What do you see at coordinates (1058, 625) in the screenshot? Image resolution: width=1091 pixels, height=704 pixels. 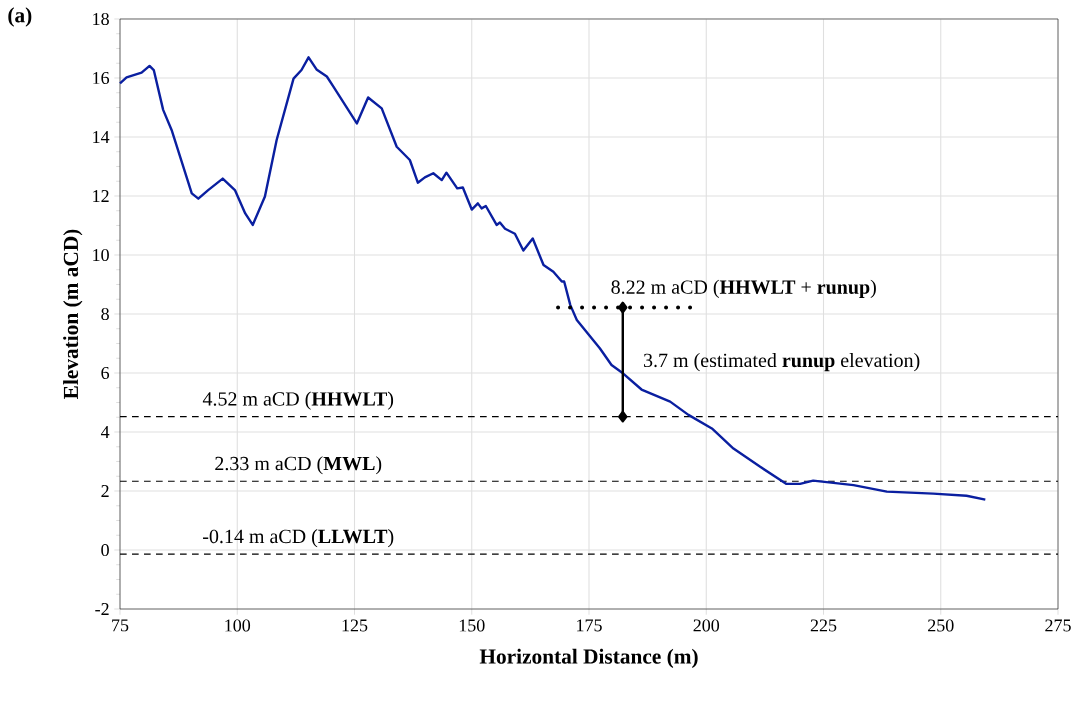 I see `x-tick-label: 275` at bounding box center [1058, 625].